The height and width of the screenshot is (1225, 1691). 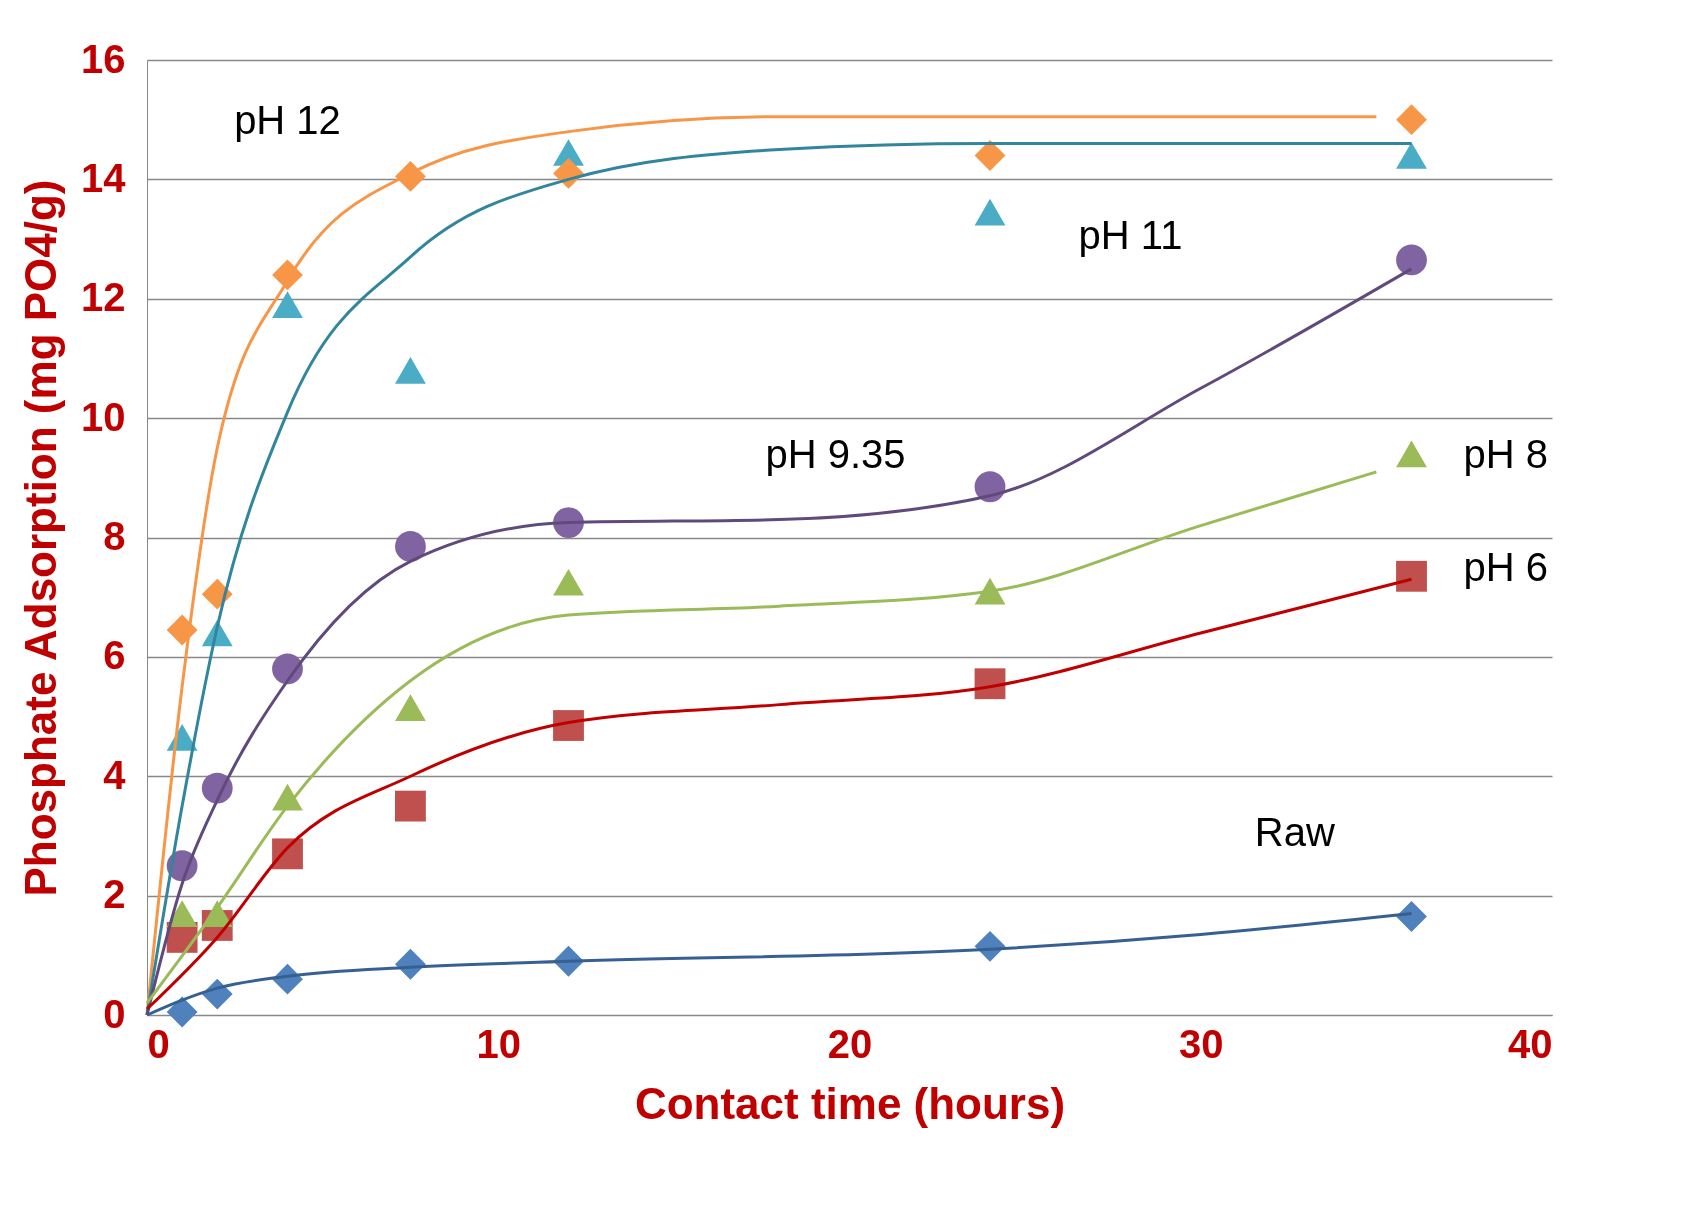 I want to click on y-tick-label: 6, so click(x=114, y=655).